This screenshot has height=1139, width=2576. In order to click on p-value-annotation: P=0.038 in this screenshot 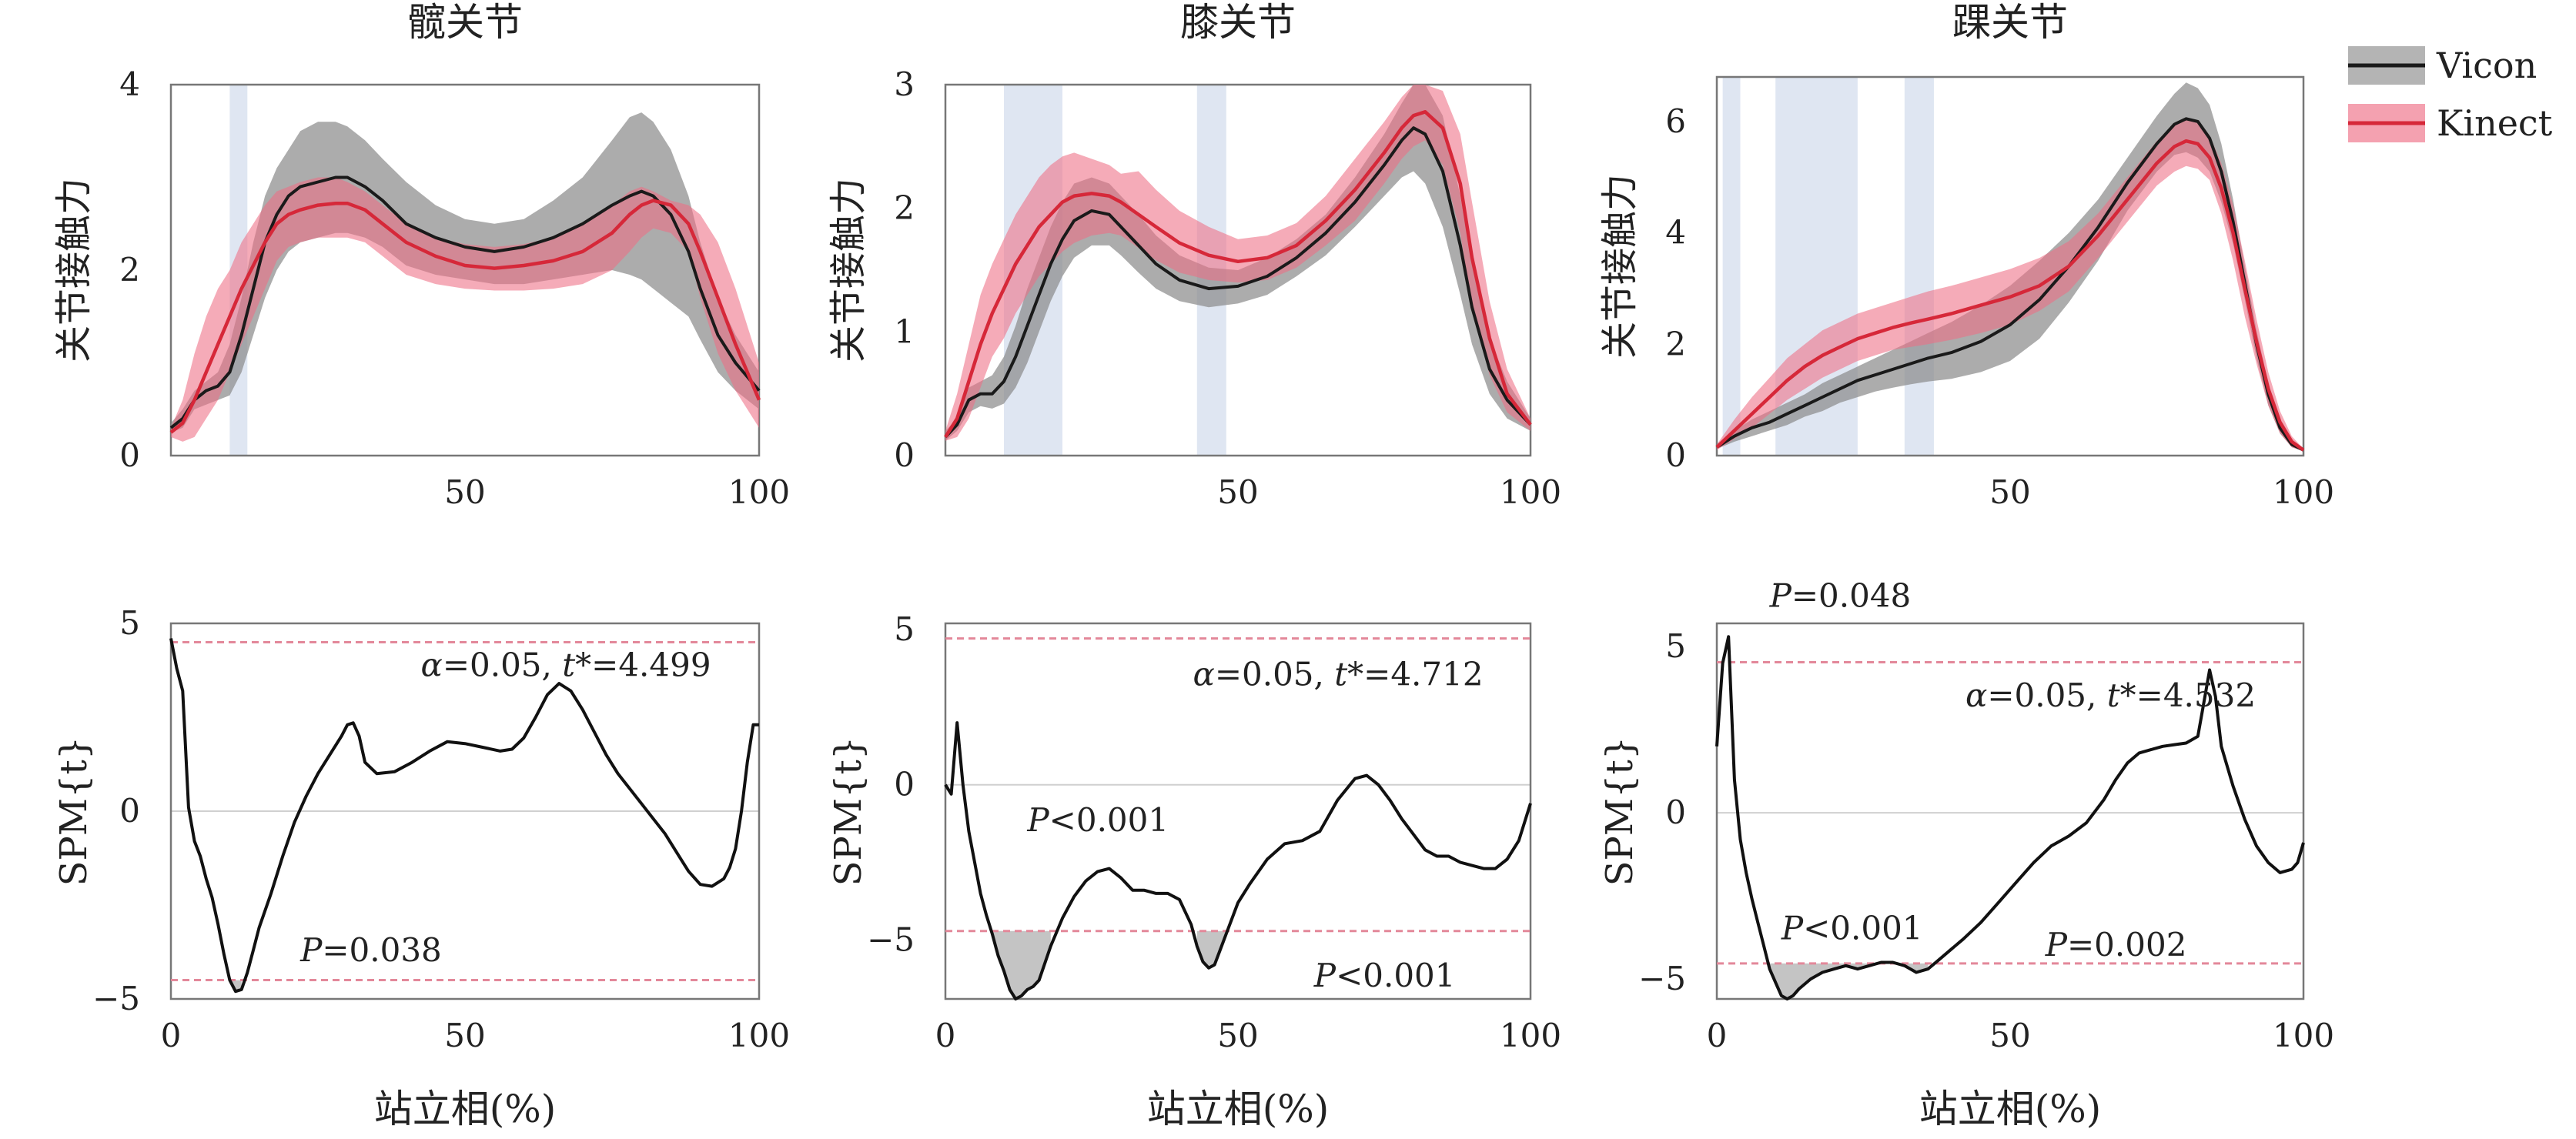, I will do `click(371, 950)`.